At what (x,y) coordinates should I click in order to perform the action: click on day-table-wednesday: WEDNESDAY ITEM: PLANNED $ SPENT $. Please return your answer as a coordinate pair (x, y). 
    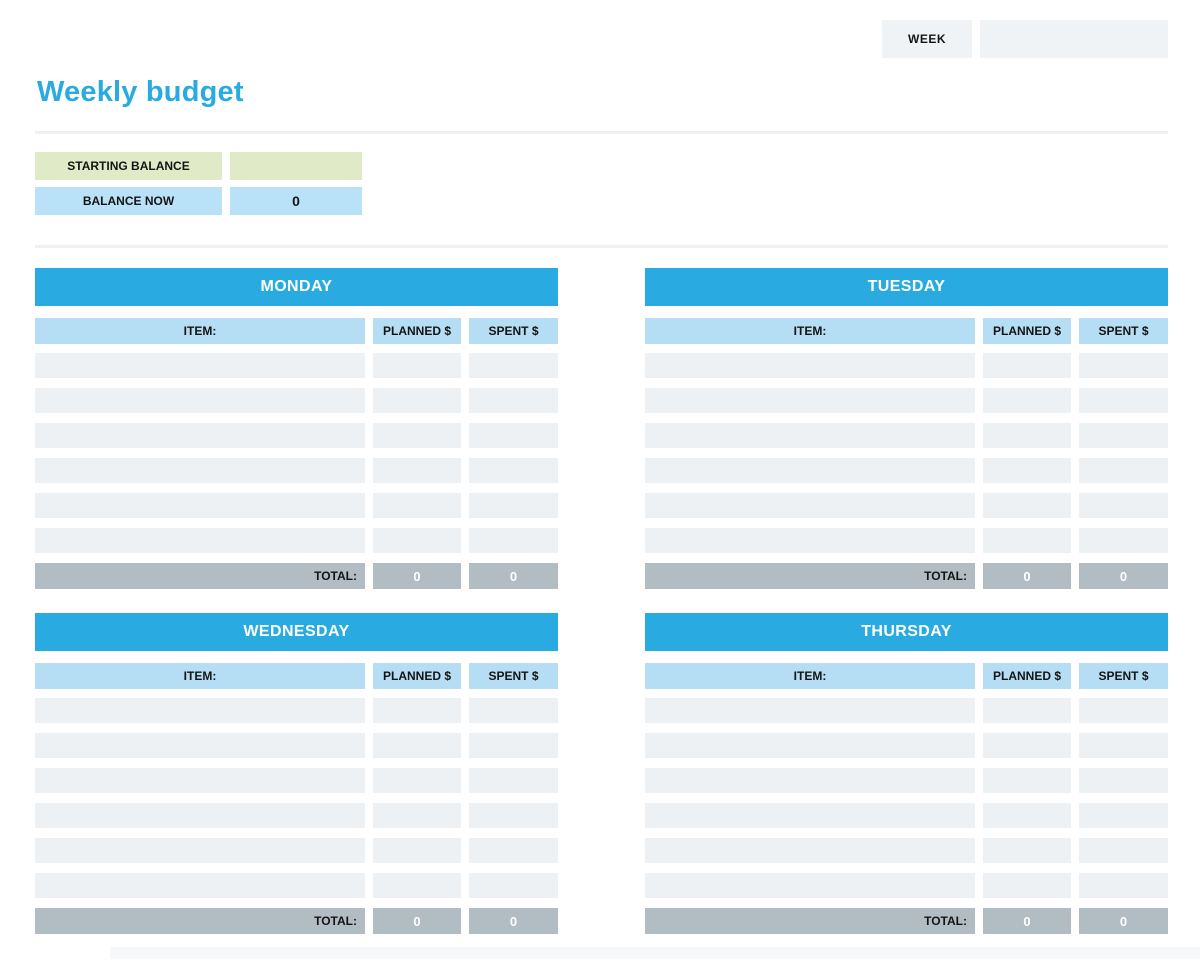
    Looking at the image, I should click on (296, 773).